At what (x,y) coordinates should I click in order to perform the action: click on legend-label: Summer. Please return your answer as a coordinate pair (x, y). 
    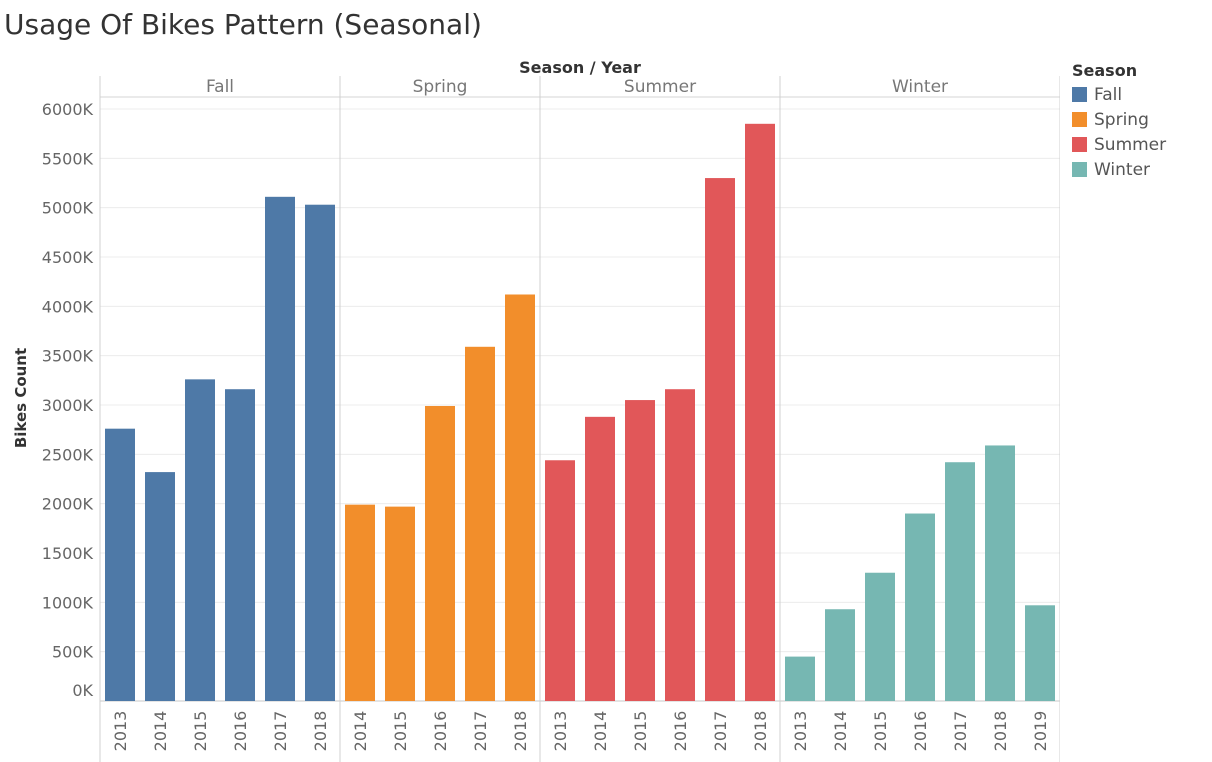
    Looking at the image, I should click on (1130, 144).